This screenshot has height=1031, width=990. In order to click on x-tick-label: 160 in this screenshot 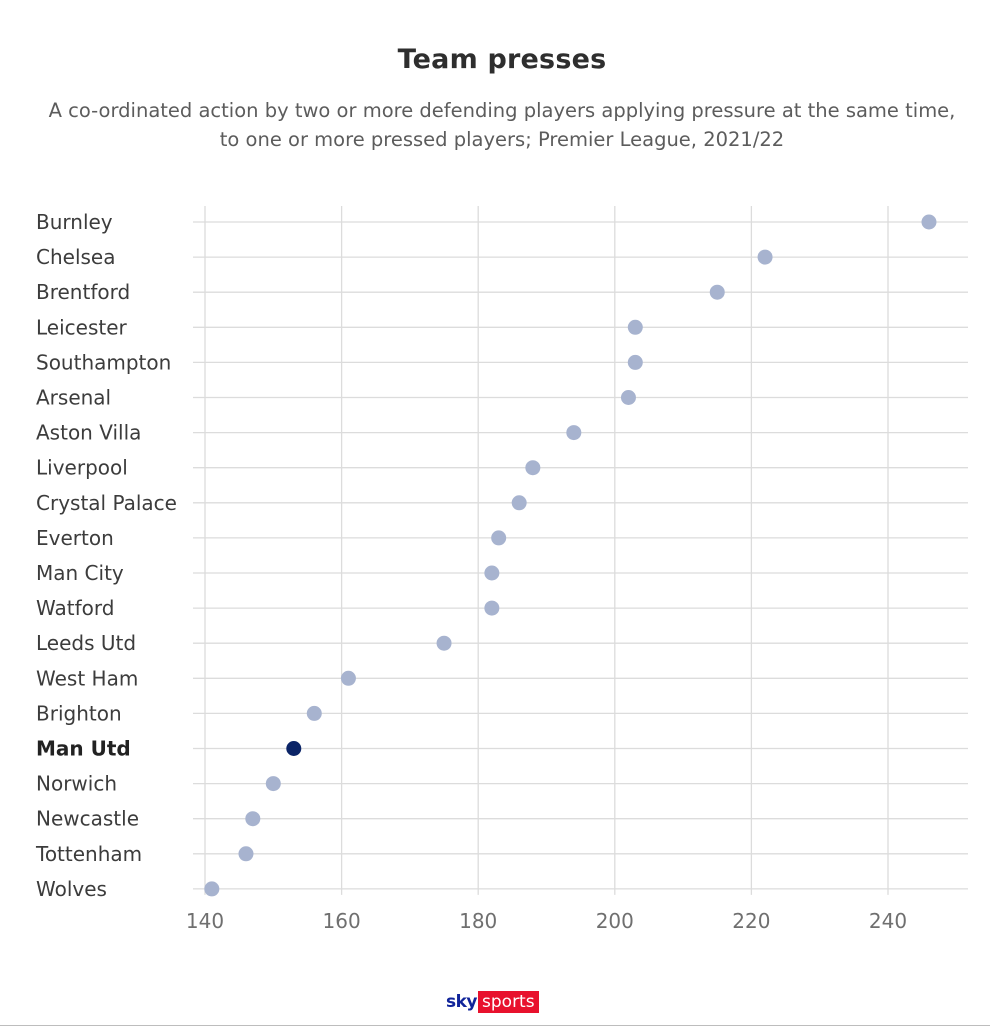, I will do `click(342, 921)`.